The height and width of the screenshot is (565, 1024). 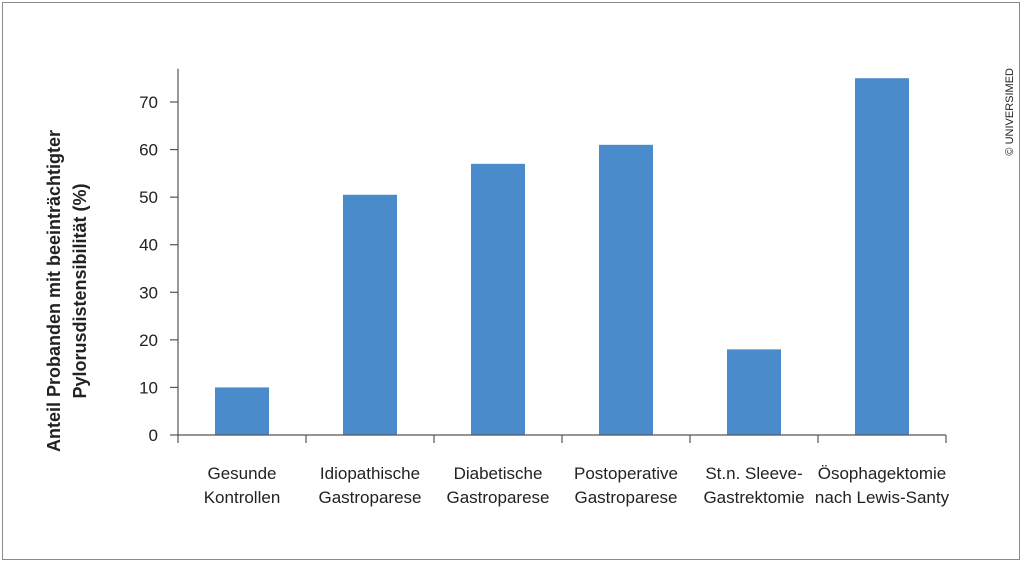 I want to click on y-tick-label: 0, so click(x=153, y=435).